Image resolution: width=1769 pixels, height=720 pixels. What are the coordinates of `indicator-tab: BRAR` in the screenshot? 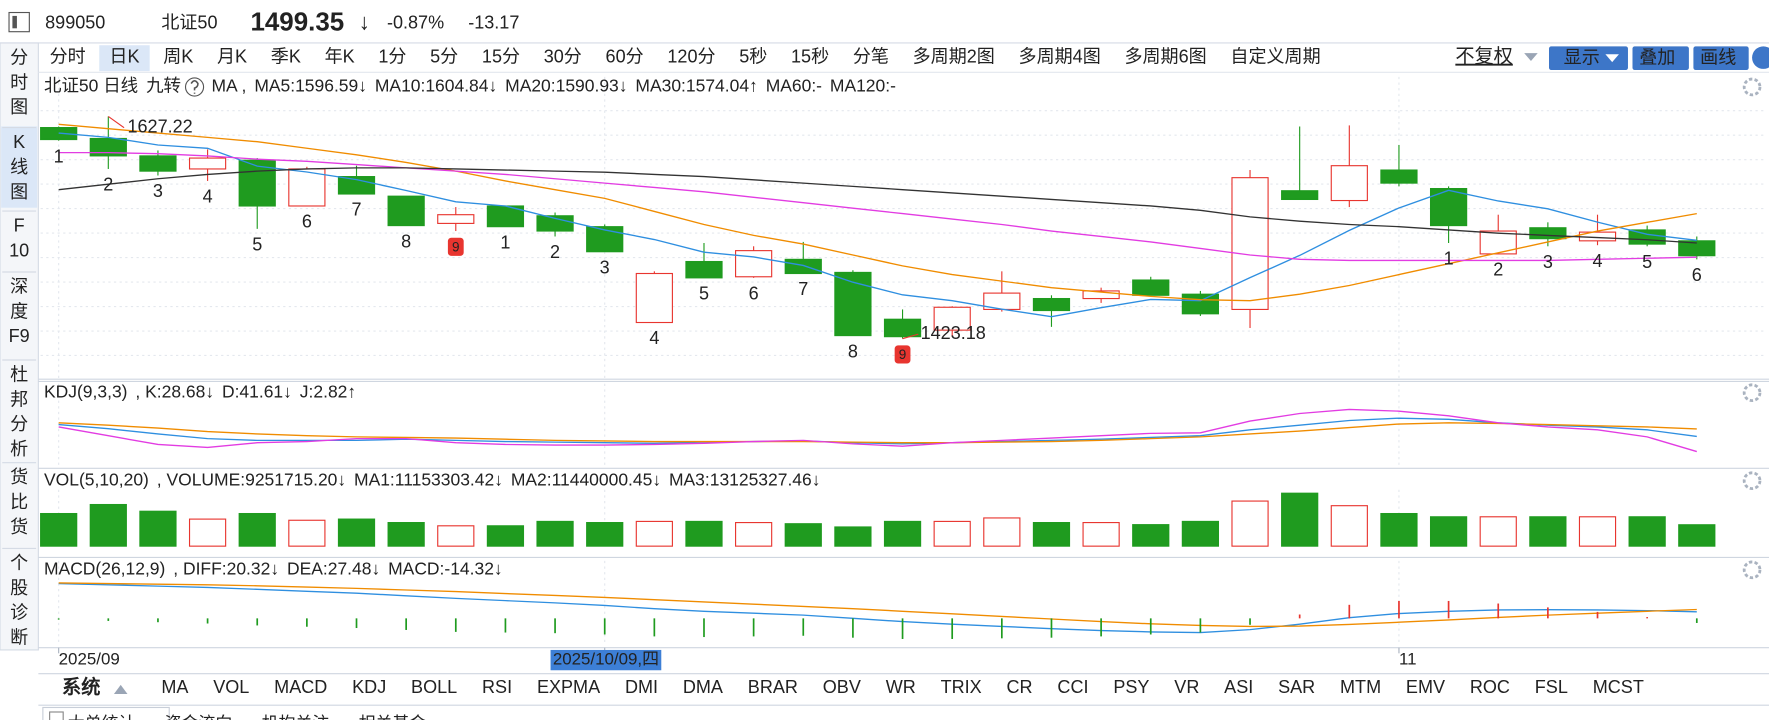 It's located at (773, 687).